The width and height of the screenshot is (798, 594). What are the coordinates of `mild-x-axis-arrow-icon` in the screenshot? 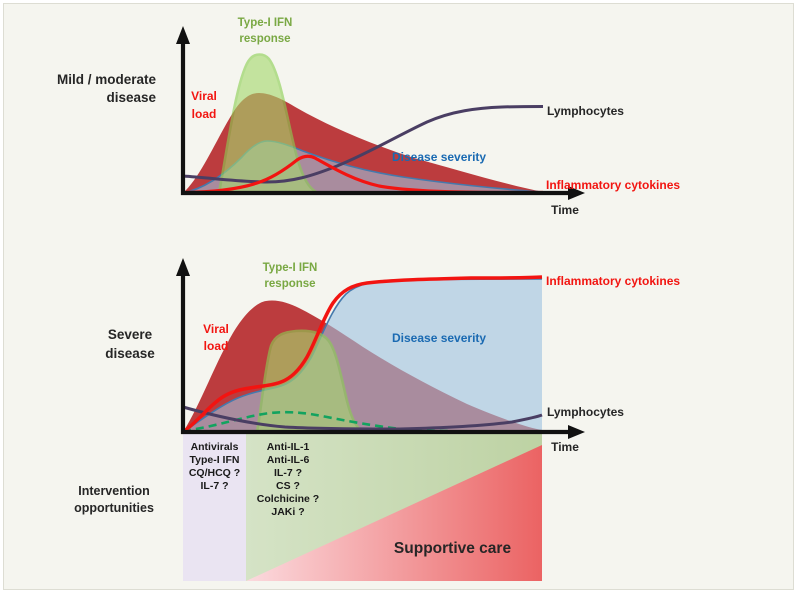 It's located at (576, 193).